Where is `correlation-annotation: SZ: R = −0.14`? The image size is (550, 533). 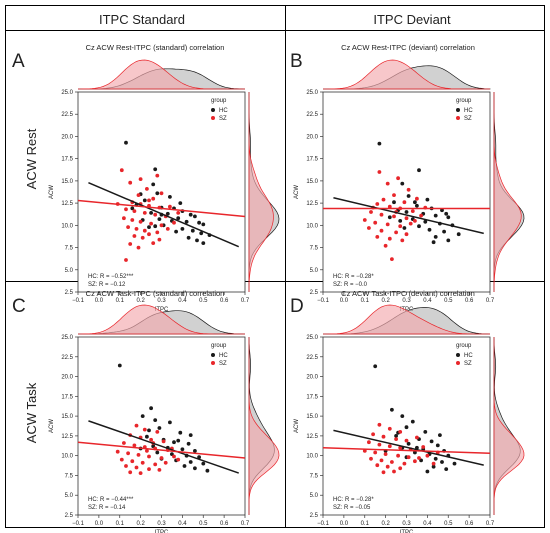
correlation-annotation: SZ: R = −0.14 is located at coordinates (107, 508).